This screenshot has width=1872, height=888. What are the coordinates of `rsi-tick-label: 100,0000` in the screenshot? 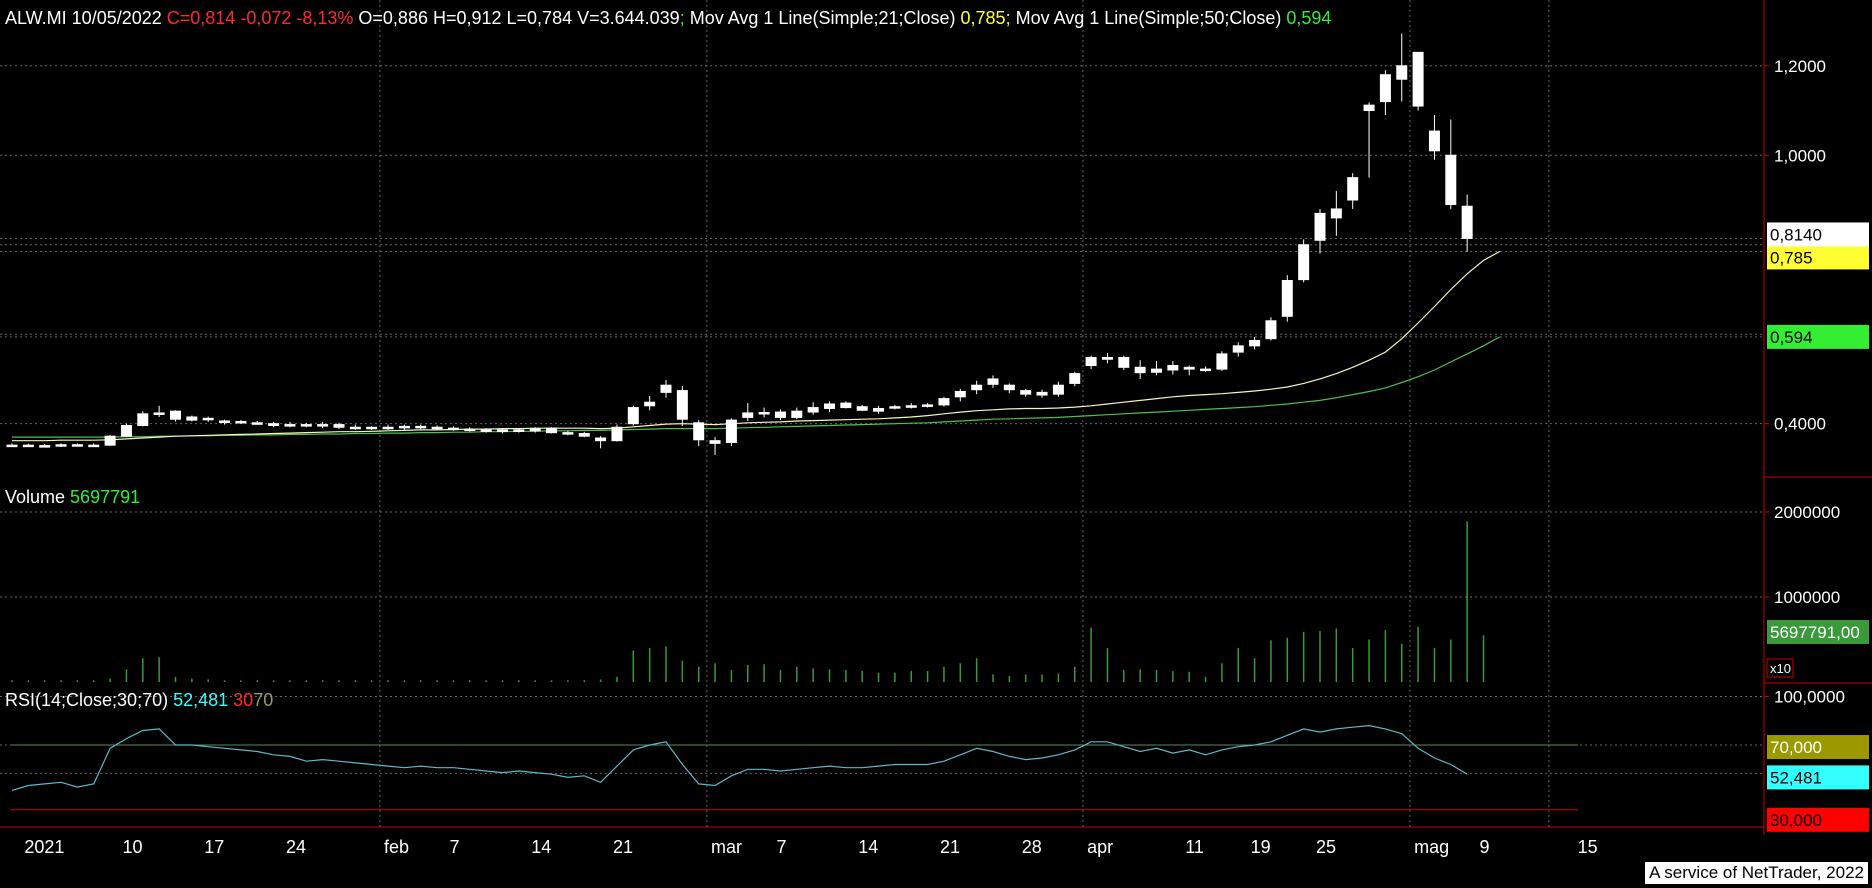 It's located at (1809, 696).